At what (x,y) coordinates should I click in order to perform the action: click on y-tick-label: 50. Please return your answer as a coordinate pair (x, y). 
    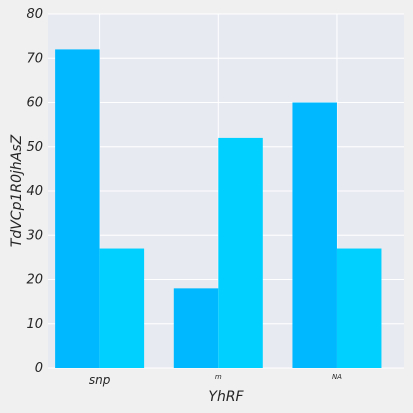
    Looking at the image, I should click on (34, 147).